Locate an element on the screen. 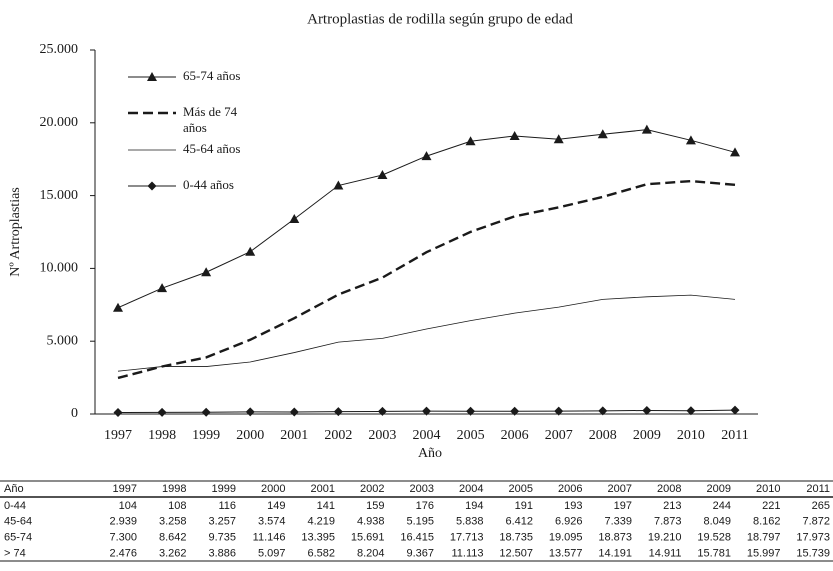 The width and height of the screenshot is (833, 571). x-axis-label: Año is located at coordinates (430, 453).